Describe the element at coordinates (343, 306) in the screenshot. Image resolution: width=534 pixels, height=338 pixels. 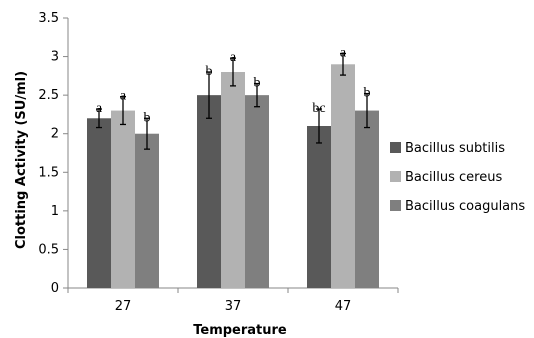
I see `x-tick-label: 47` at that location.